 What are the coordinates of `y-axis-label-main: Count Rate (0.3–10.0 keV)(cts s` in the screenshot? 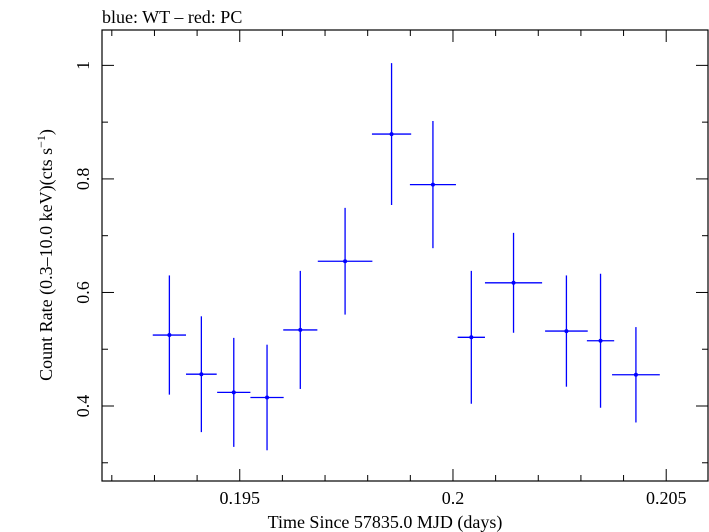 It's located at (46, 264).